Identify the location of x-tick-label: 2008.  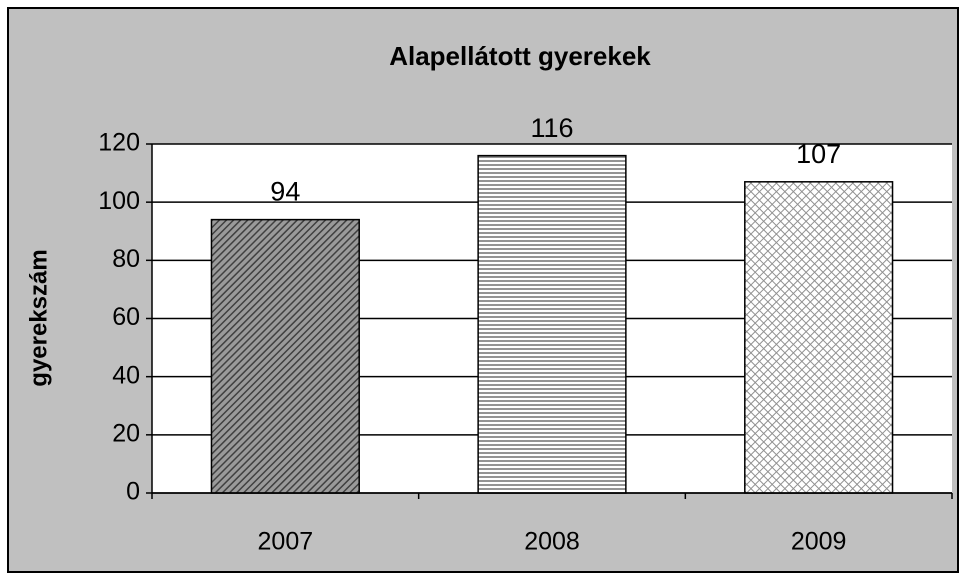
(552, 542).